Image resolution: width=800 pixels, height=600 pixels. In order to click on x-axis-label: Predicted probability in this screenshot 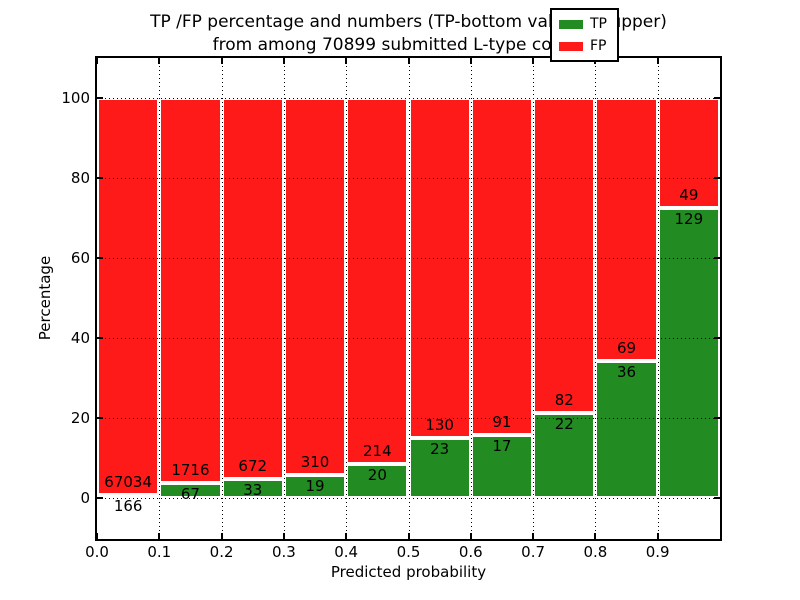, I will do `click(408, 572)`.